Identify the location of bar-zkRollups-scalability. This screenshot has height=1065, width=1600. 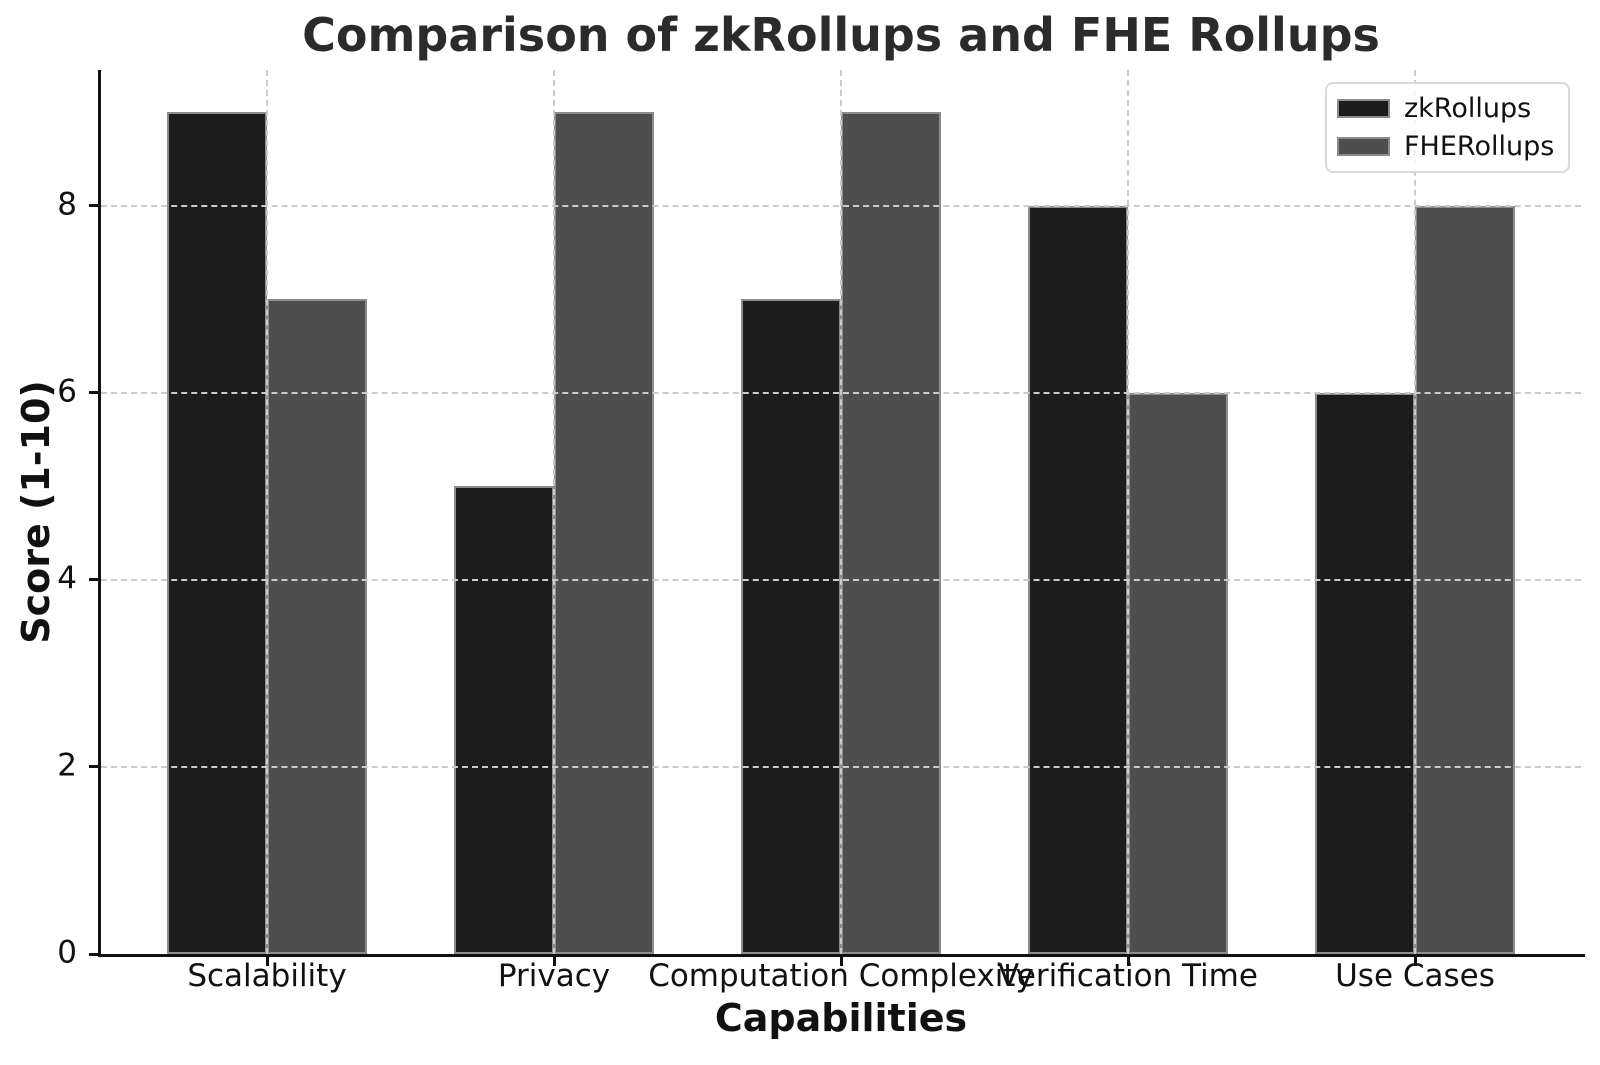
(217, 533).